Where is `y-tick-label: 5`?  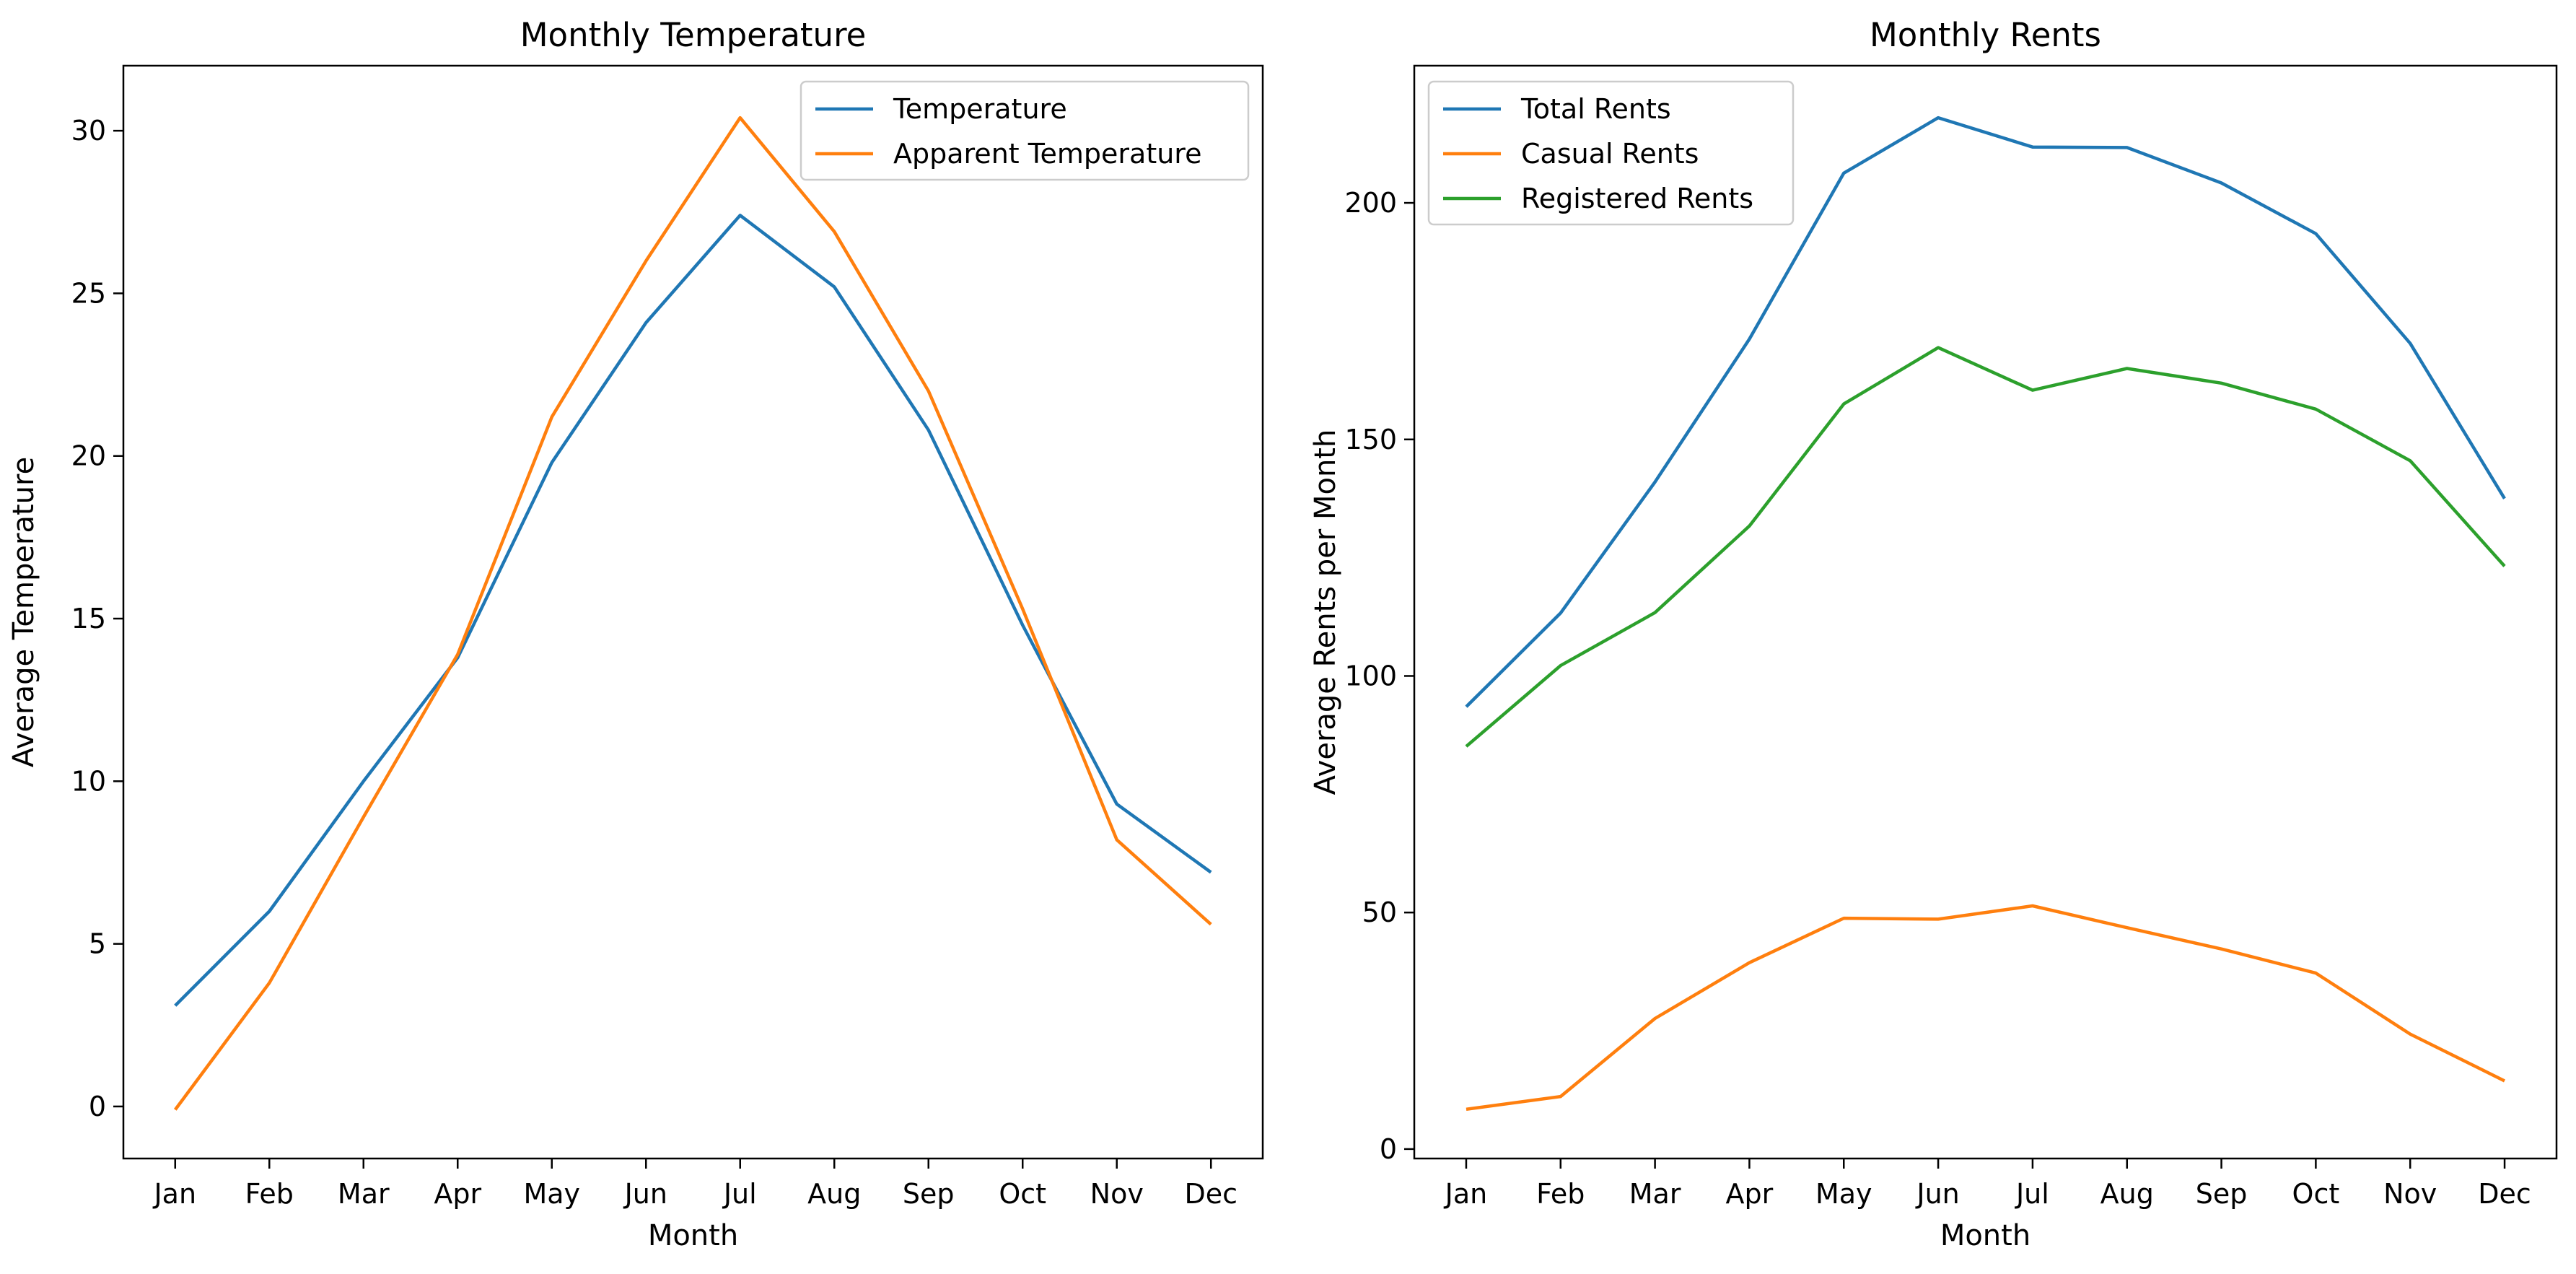 y-tick-label: 5 is located at coordinates (97, 944).